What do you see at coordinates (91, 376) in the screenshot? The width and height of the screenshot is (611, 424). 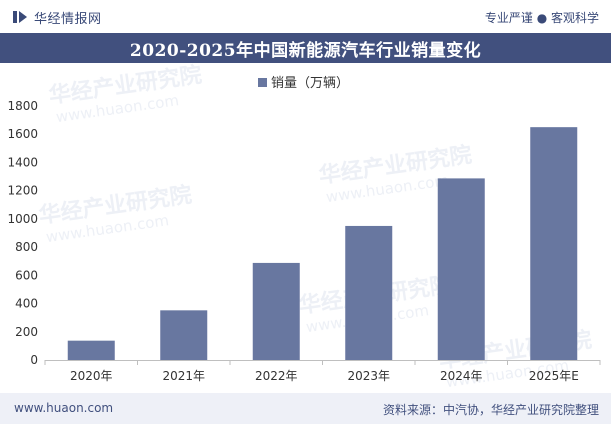 I see `x-tick-label: 2020年` at bounding box center [91, 376].